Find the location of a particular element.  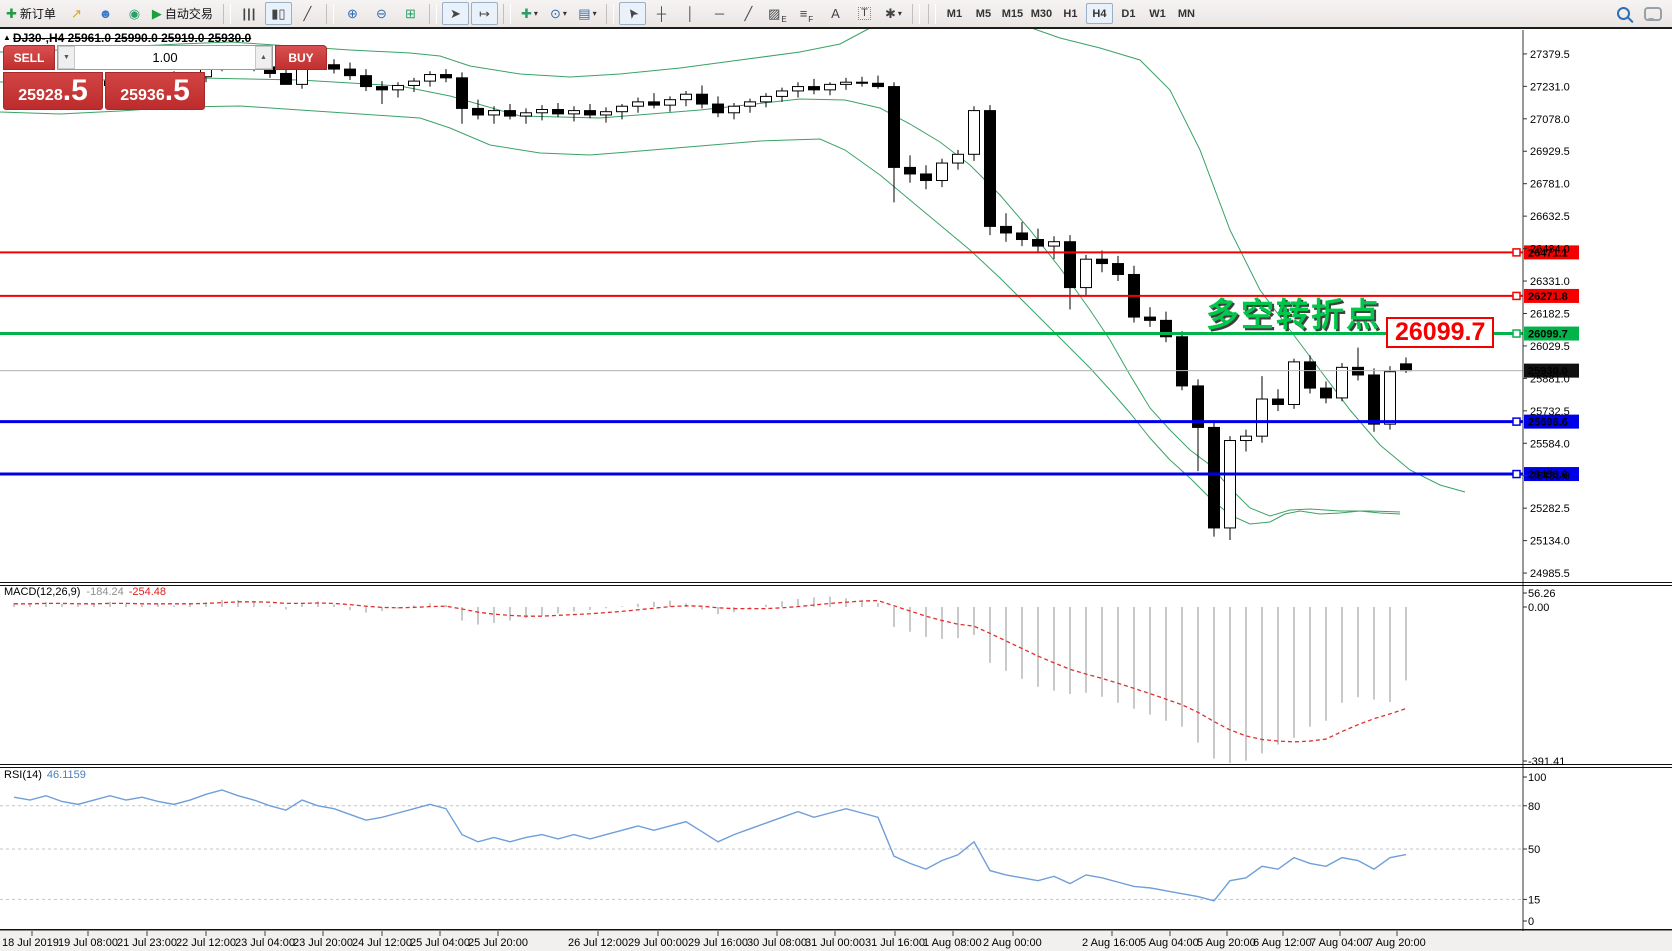

time-axis-label: 19 Jul 08:00 is located at coordinates (88, 943).